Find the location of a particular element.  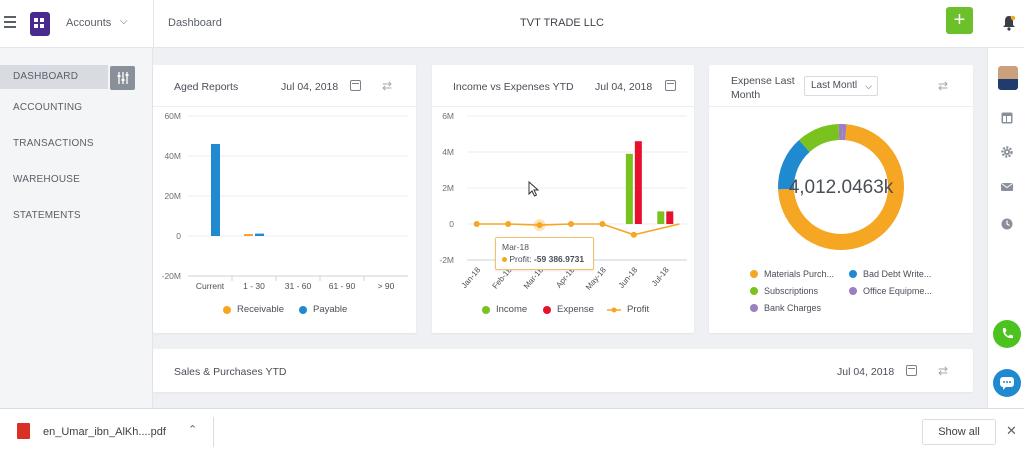

sidebar-item-dashboard: DASHBOARD is located at coordinates (54, 77).